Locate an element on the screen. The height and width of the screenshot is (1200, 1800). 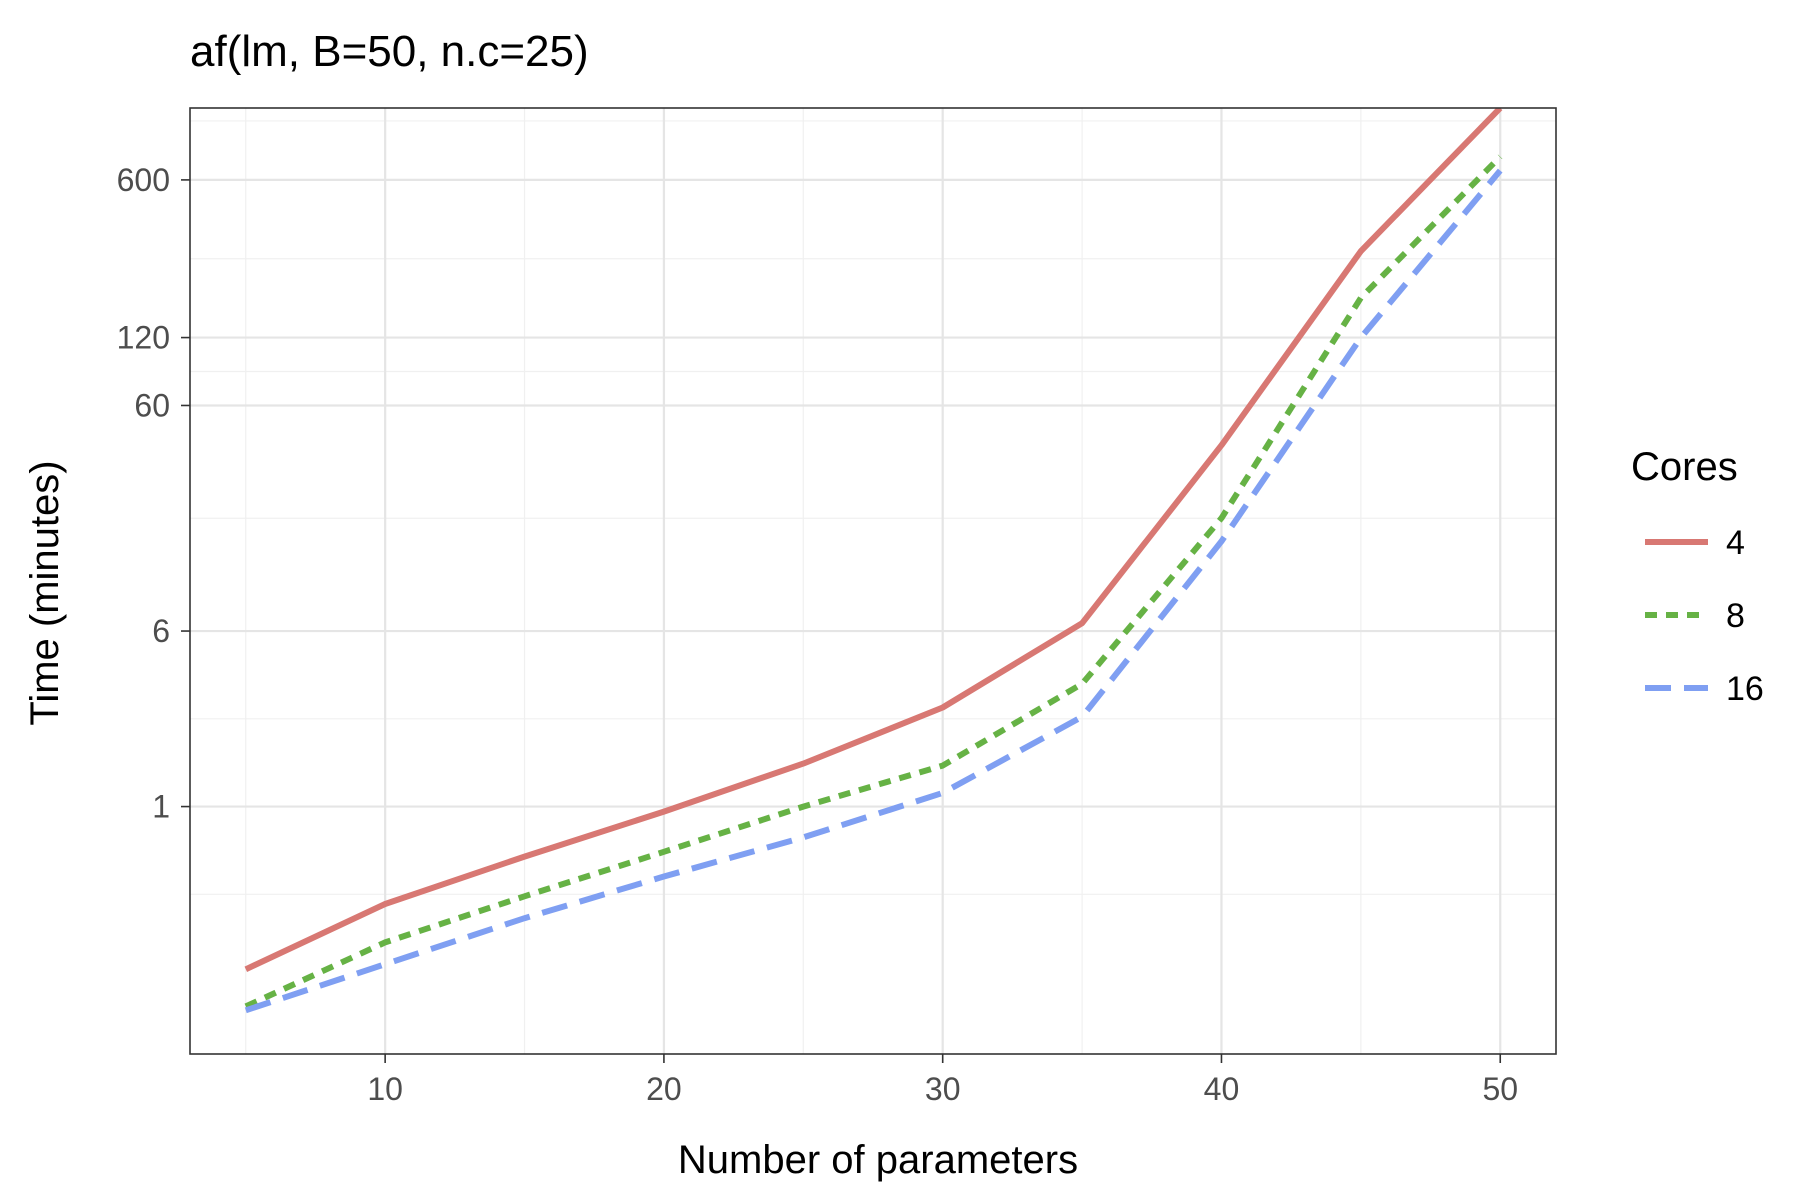
x-tick-label: 50 is located at coordinates (1500, 1089).